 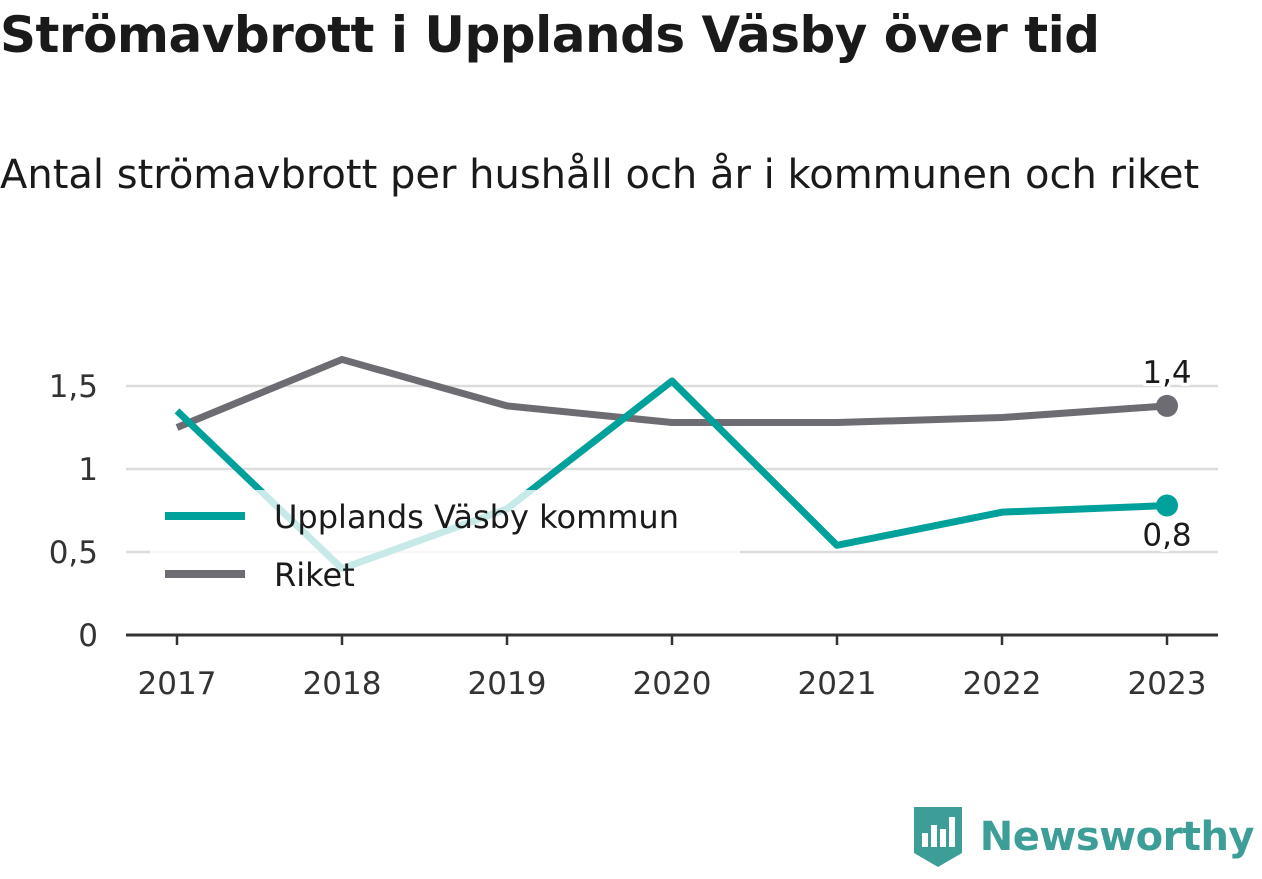 I want to click on brand-name: Newsworthy, so click(x=1117, y=837).